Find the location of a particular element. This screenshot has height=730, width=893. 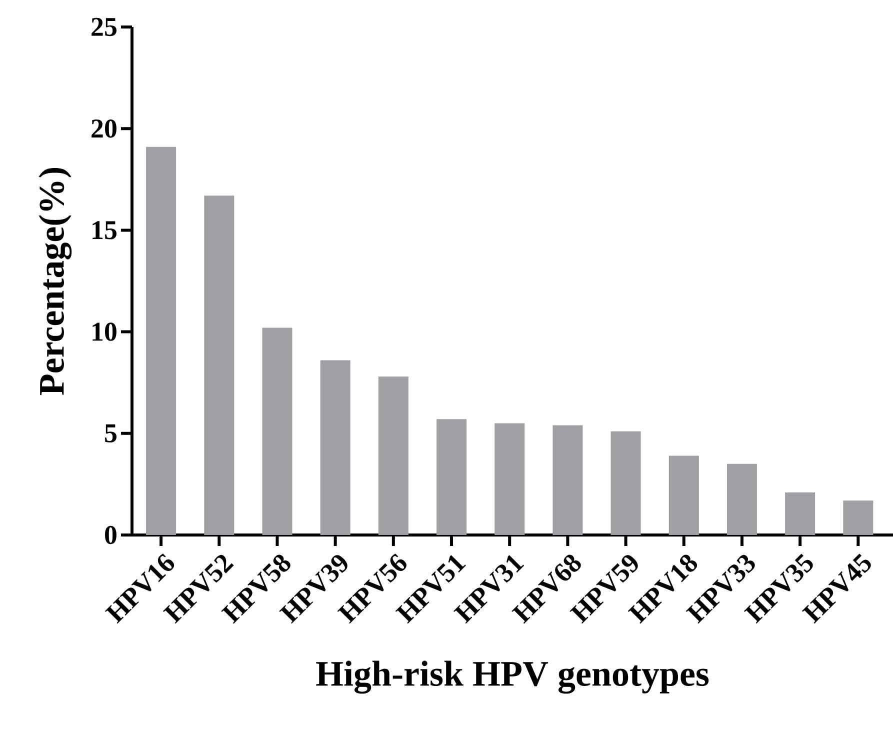

x-axis-title: High-risk HPV genotypes is located at coordinates (512, 677).